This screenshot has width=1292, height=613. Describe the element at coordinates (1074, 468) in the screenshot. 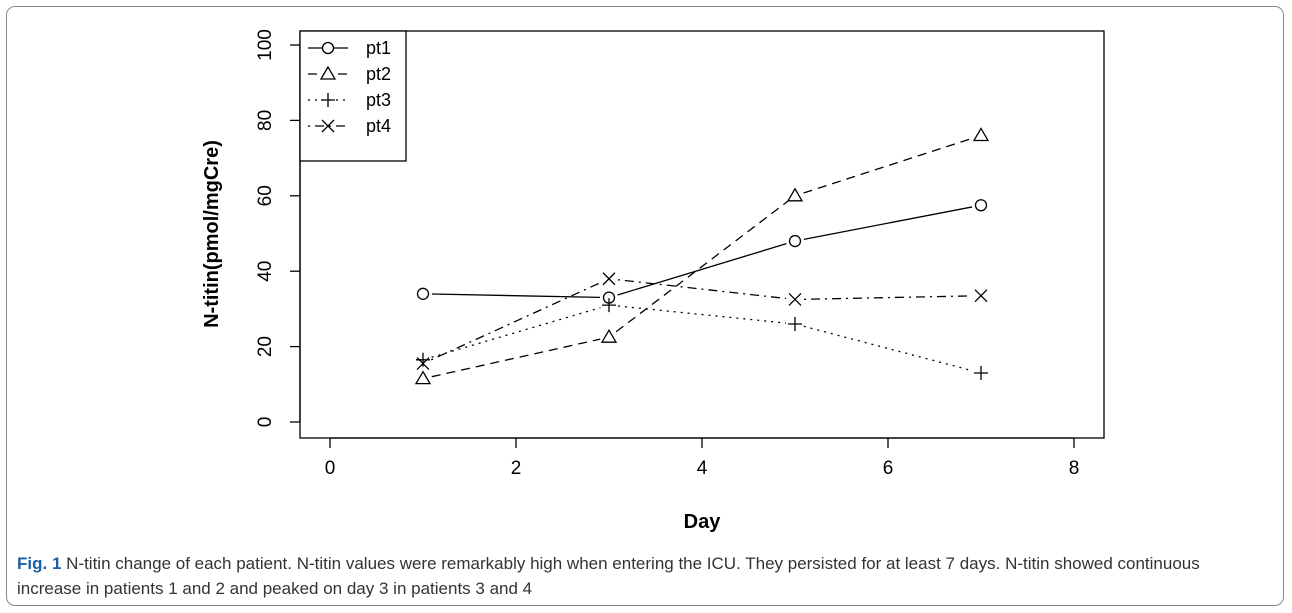

I see `x-tick-label: 8` at that location.